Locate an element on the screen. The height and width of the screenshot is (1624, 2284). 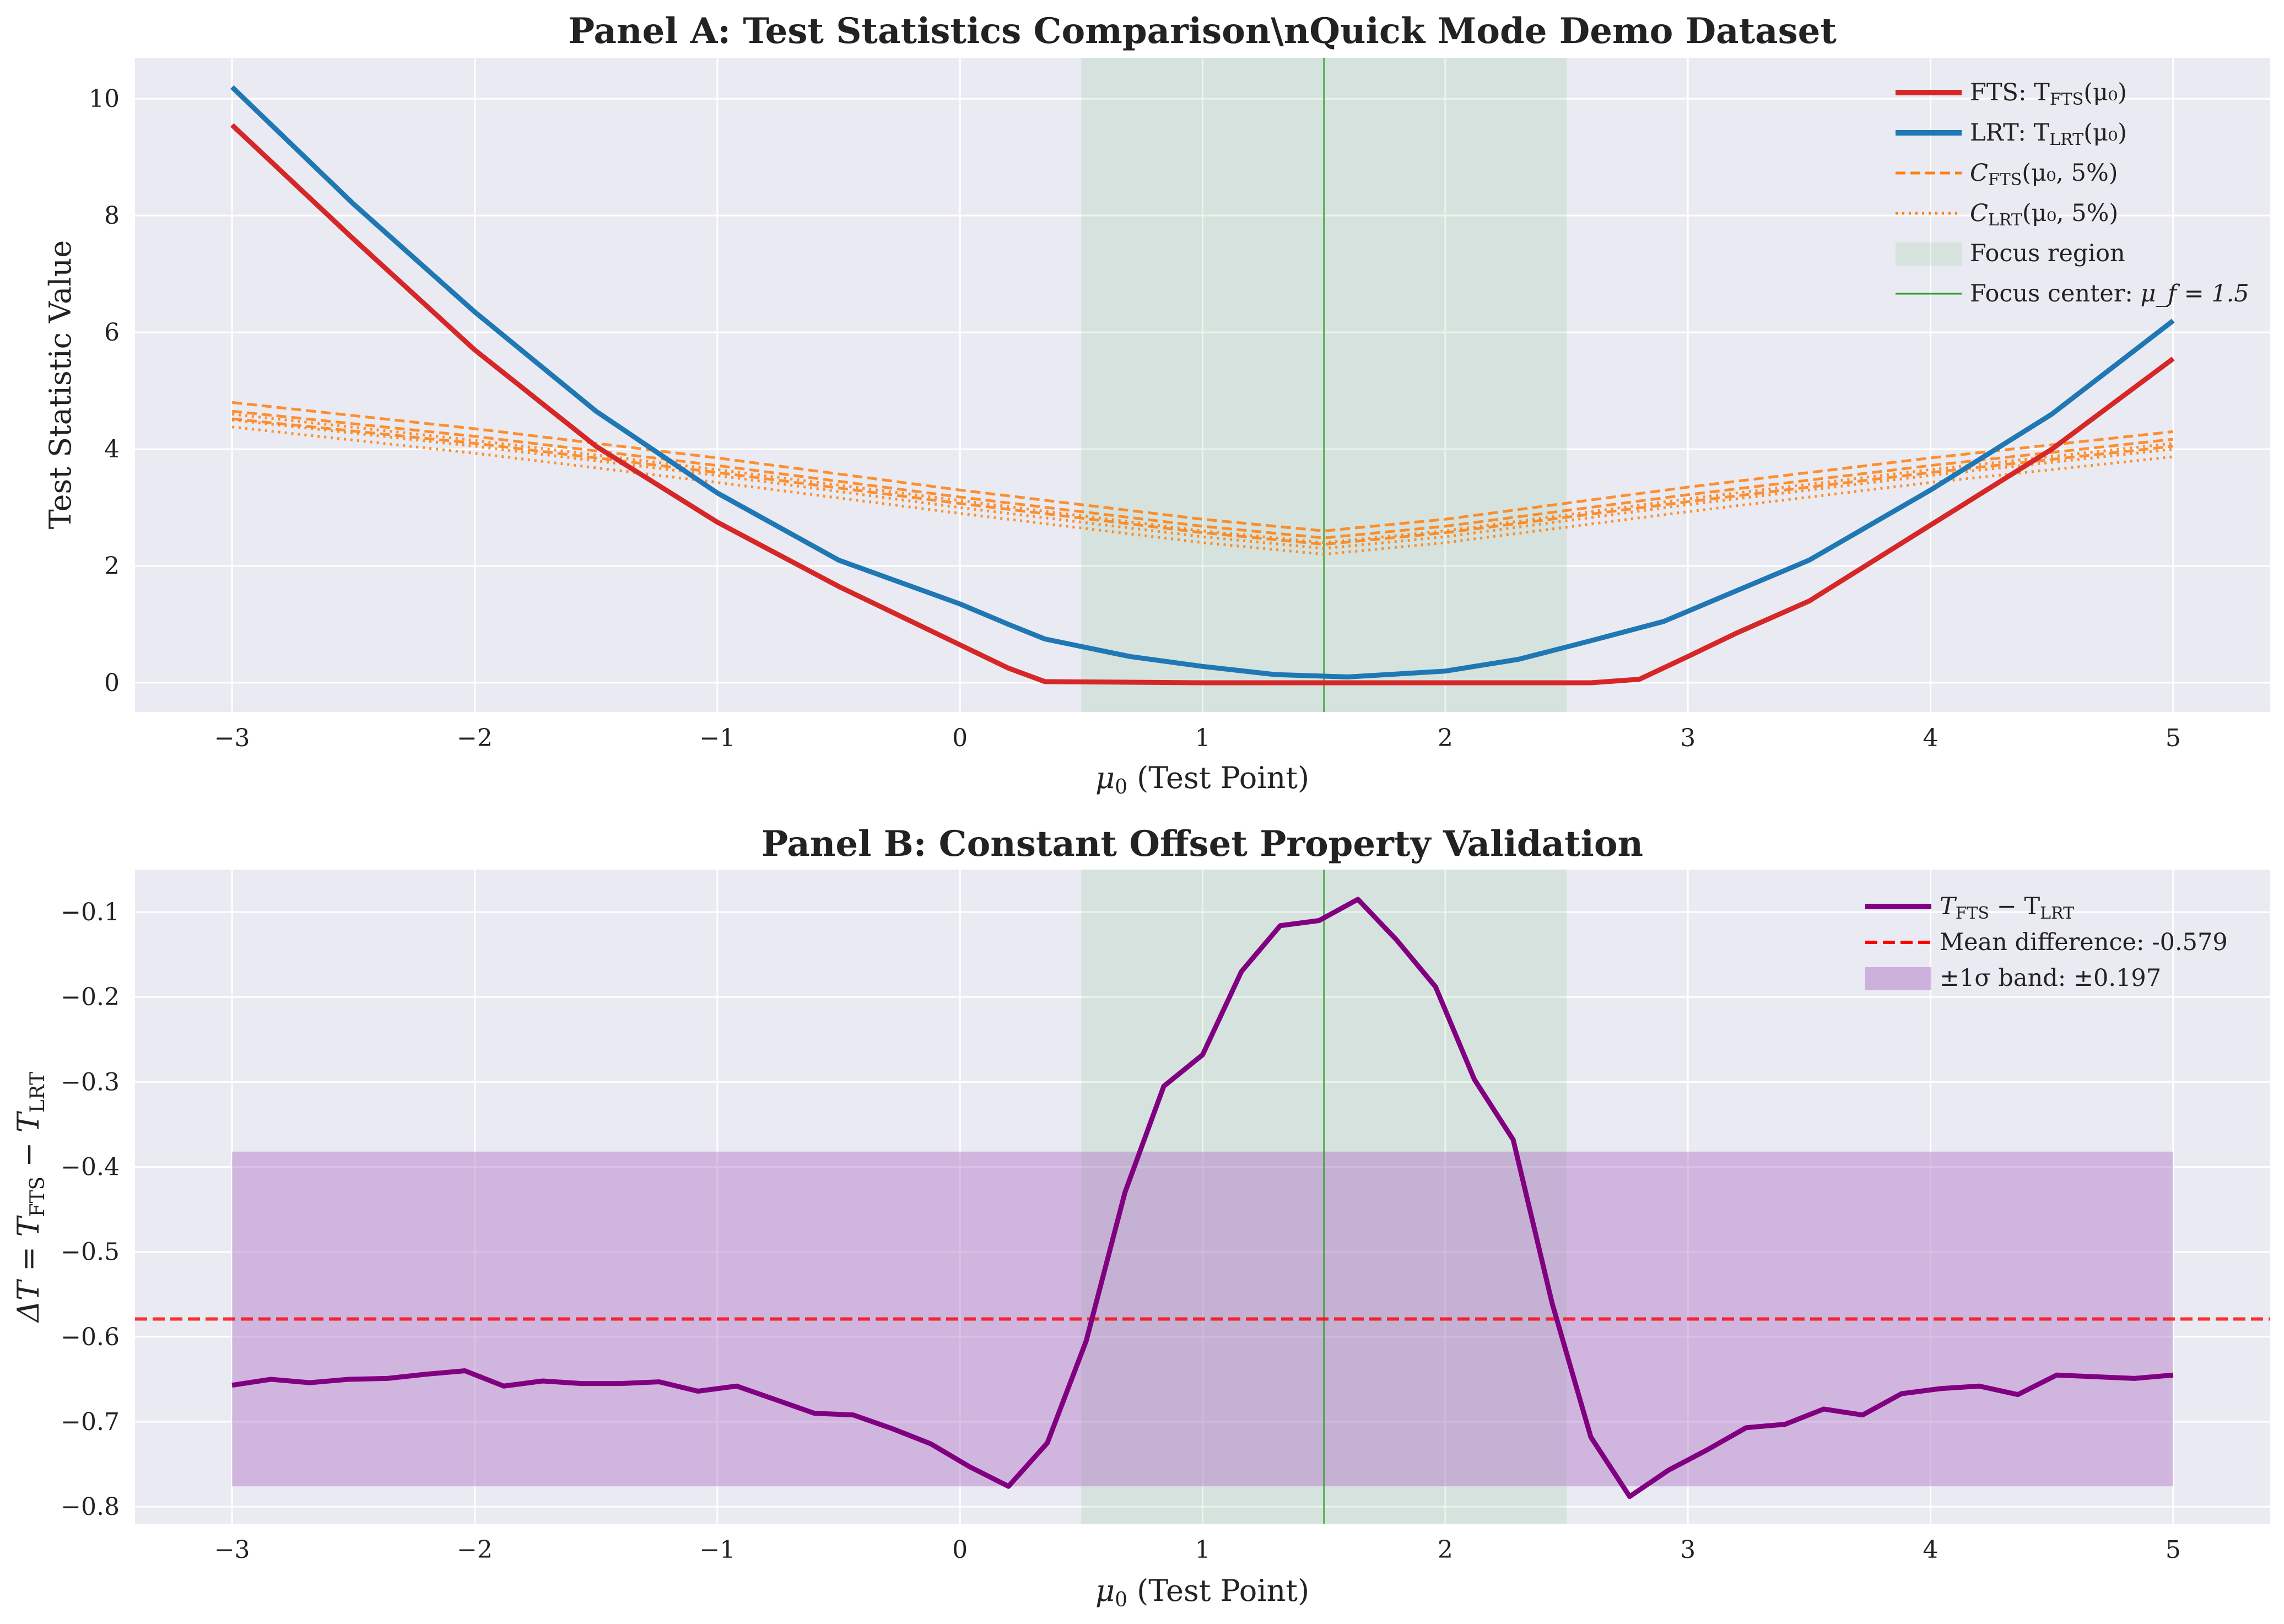
y-tick-label: −0.6 is located at coordinates (90, 1337).